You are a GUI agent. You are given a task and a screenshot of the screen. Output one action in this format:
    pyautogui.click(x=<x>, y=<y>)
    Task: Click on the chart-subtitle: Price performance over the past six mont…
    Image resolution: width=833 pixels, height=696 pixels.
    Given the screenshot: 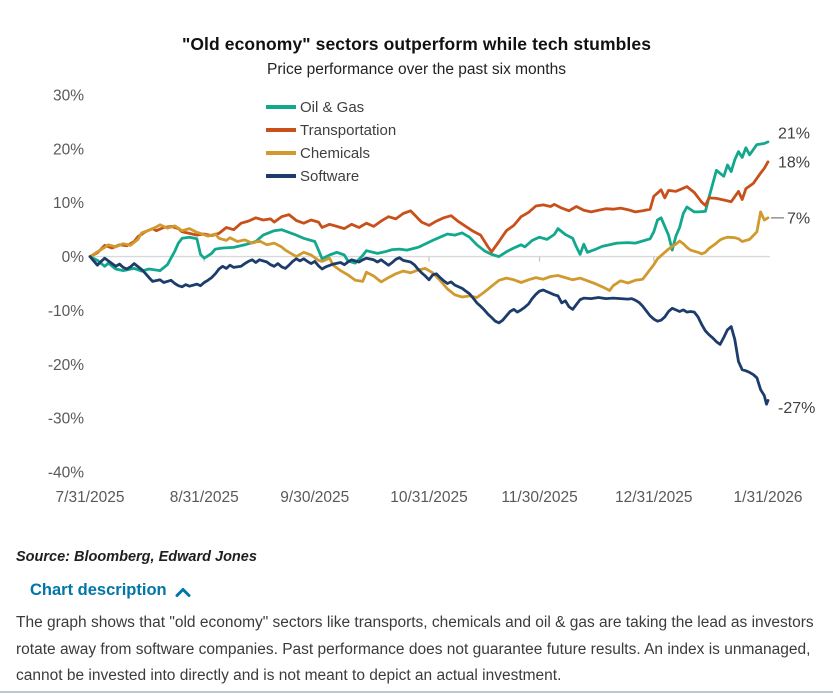 What is the action you would take?
    pyautogui.click(x=416, y=69)
    